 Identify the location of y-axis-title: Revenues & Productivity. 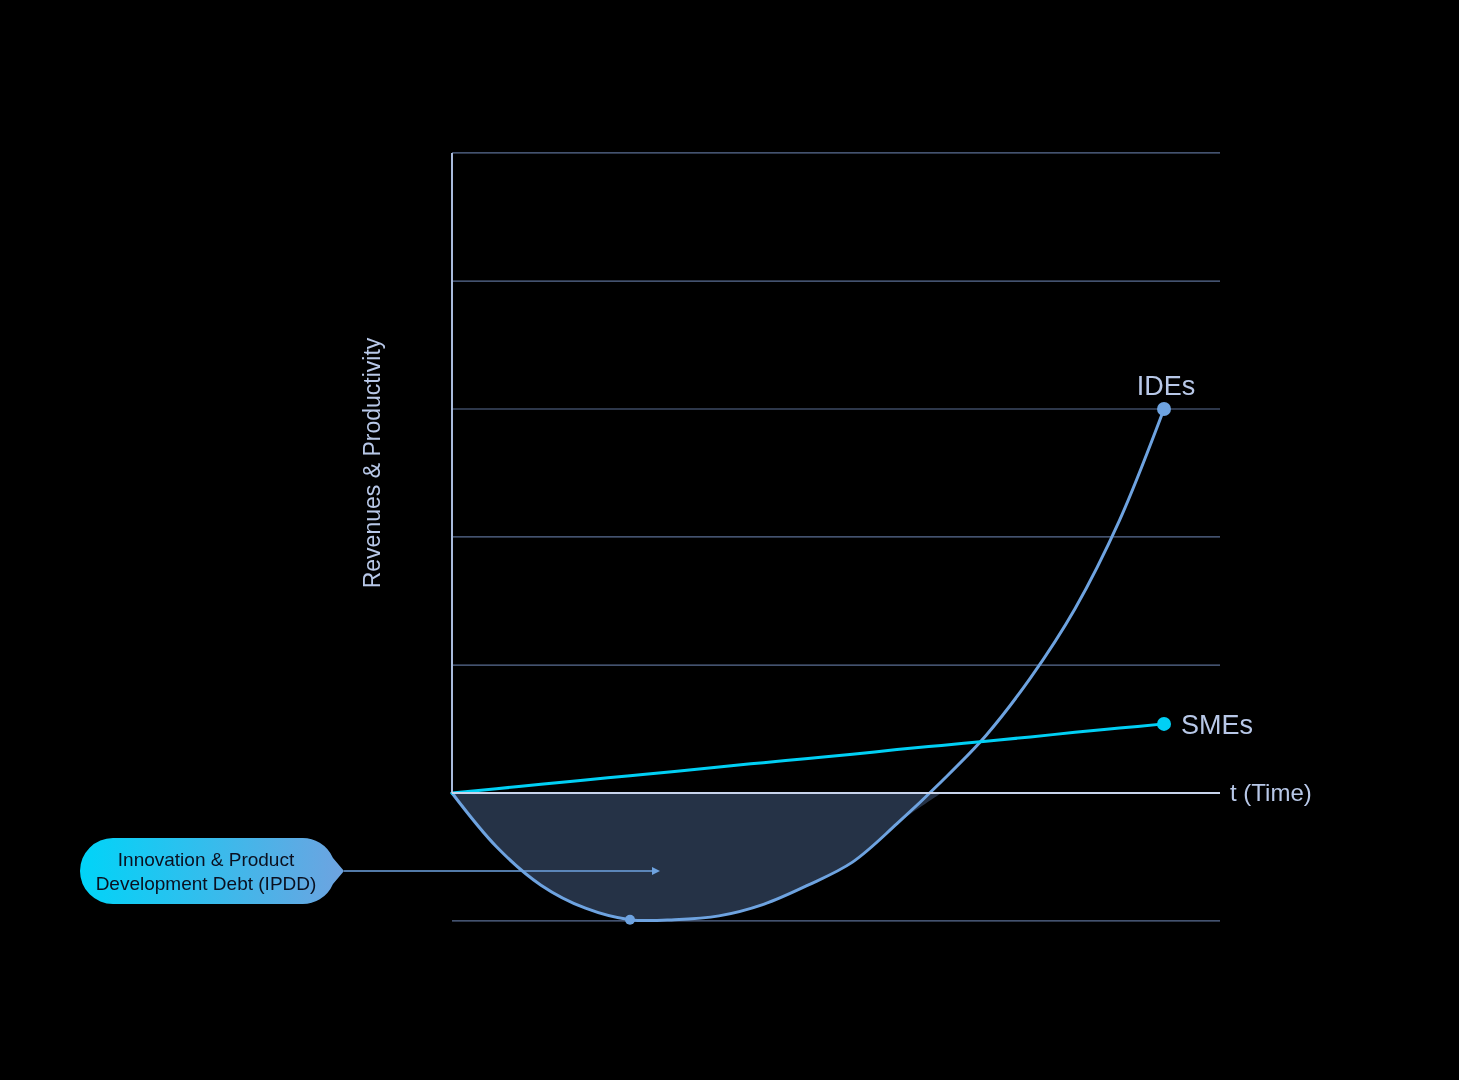
(372, 463).